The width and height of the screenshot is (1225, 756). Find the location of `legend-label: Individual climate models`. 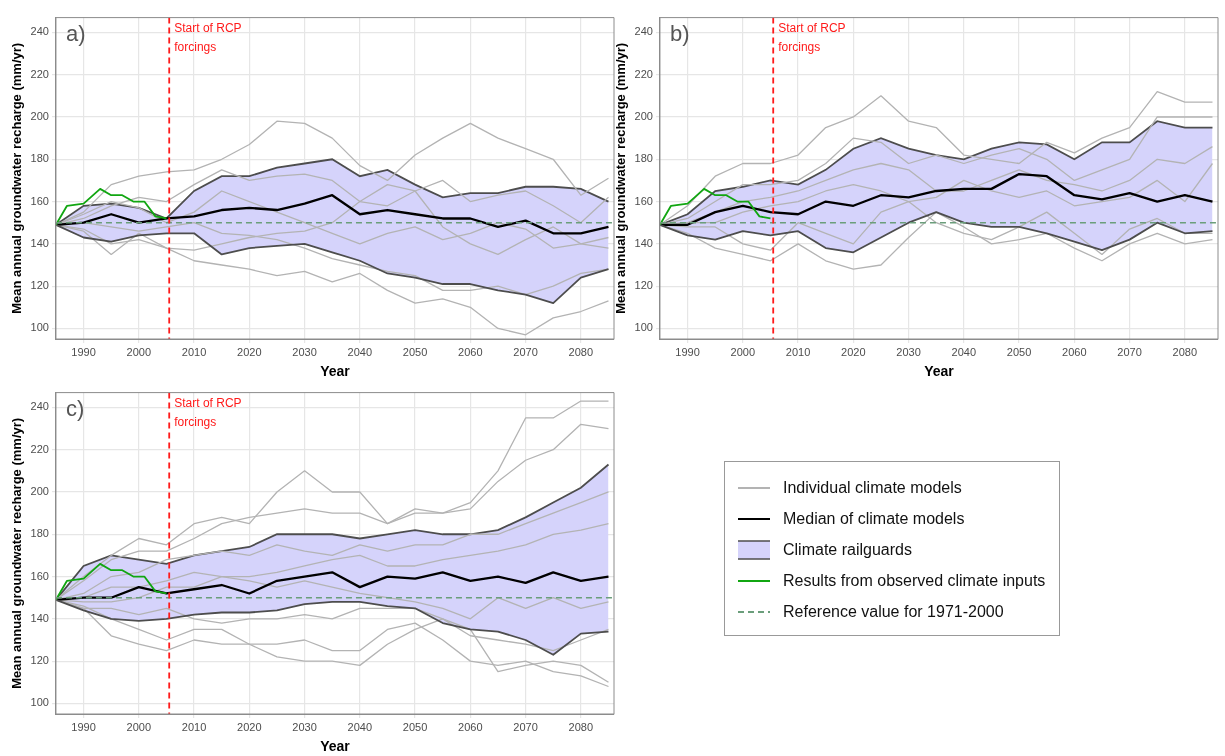

legend-label: Individual climate models is located at coordinates (872, 487).